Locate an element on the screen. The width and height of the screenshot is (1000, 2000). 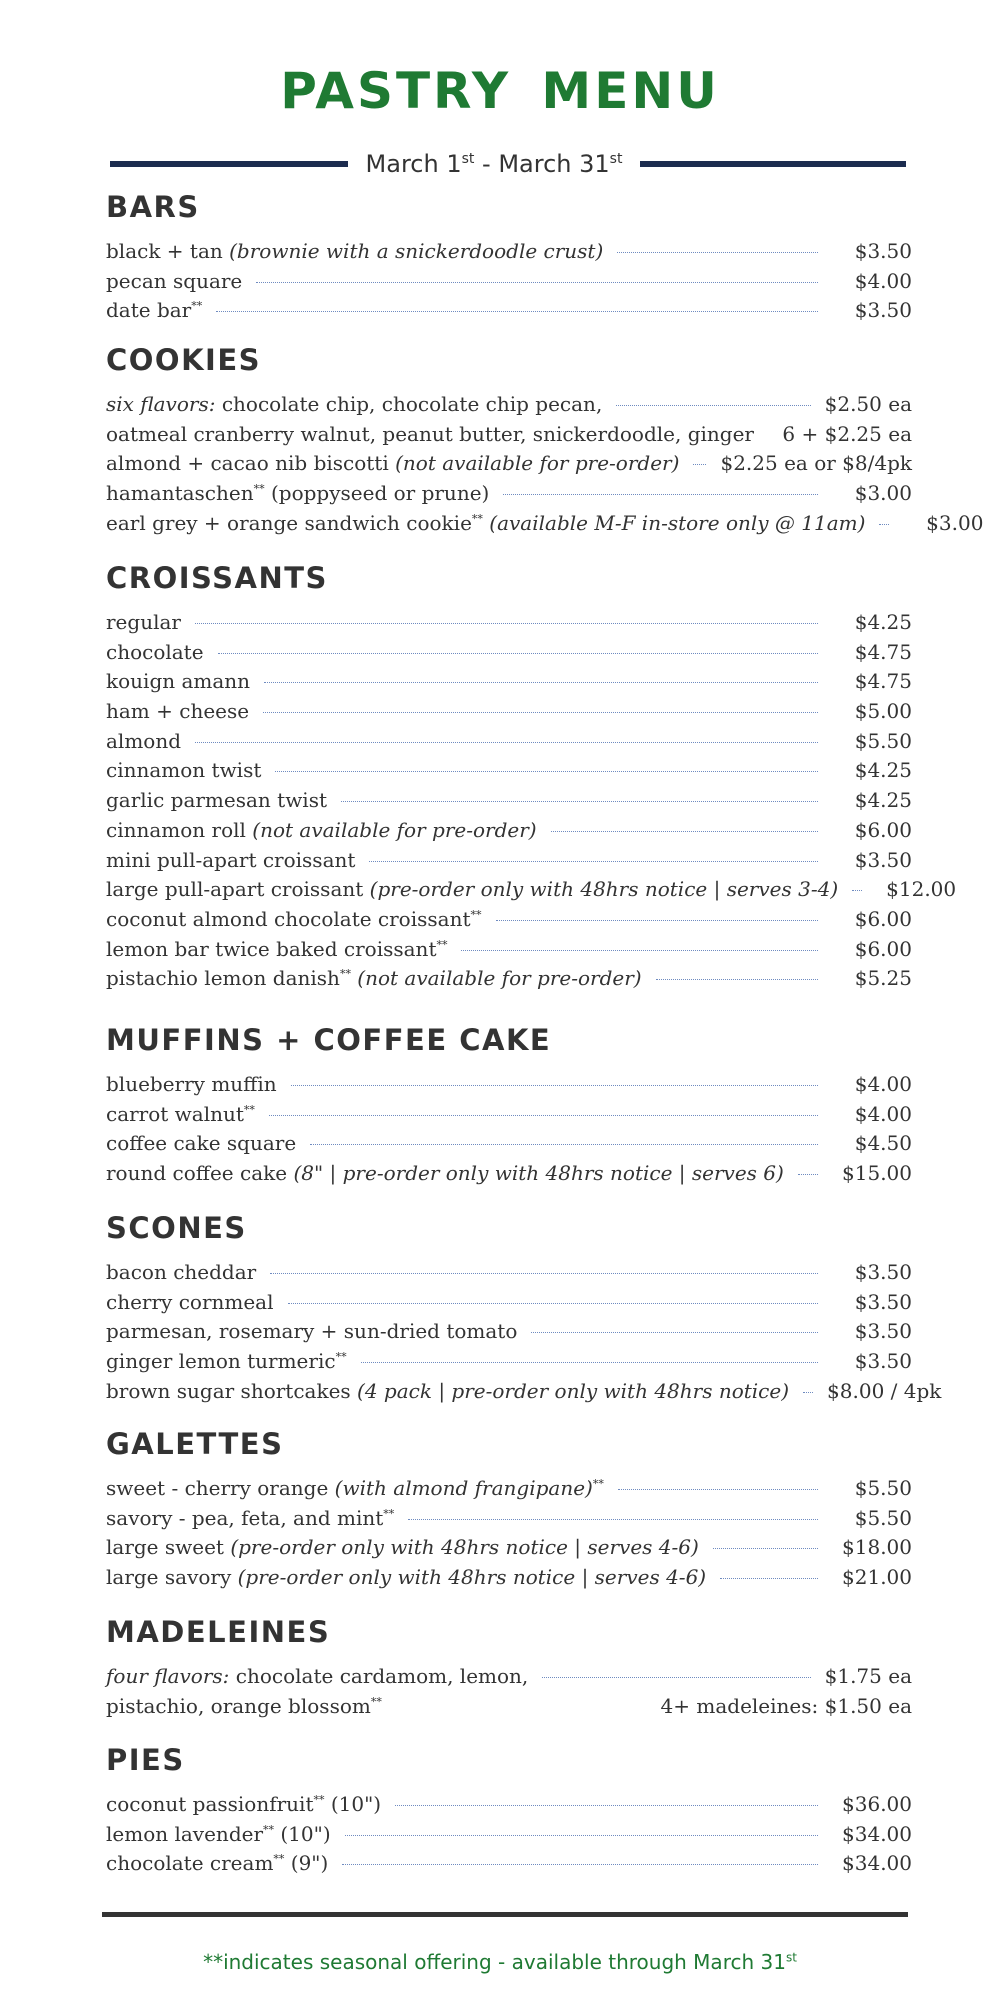
item-label: bacon cheddar is located at coordinates (181, 1272).